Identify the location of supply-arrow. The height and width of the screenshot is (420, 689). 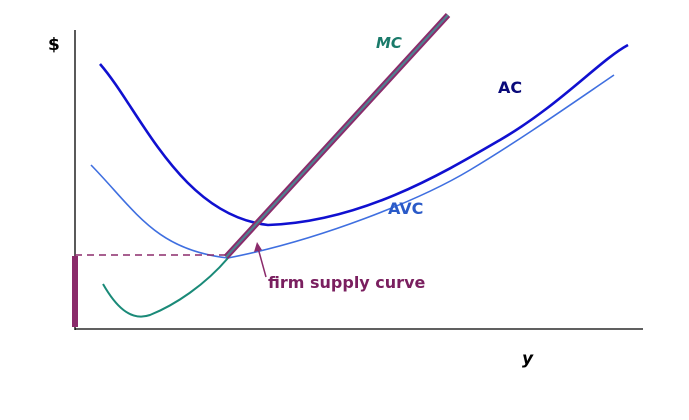
(262, 262).